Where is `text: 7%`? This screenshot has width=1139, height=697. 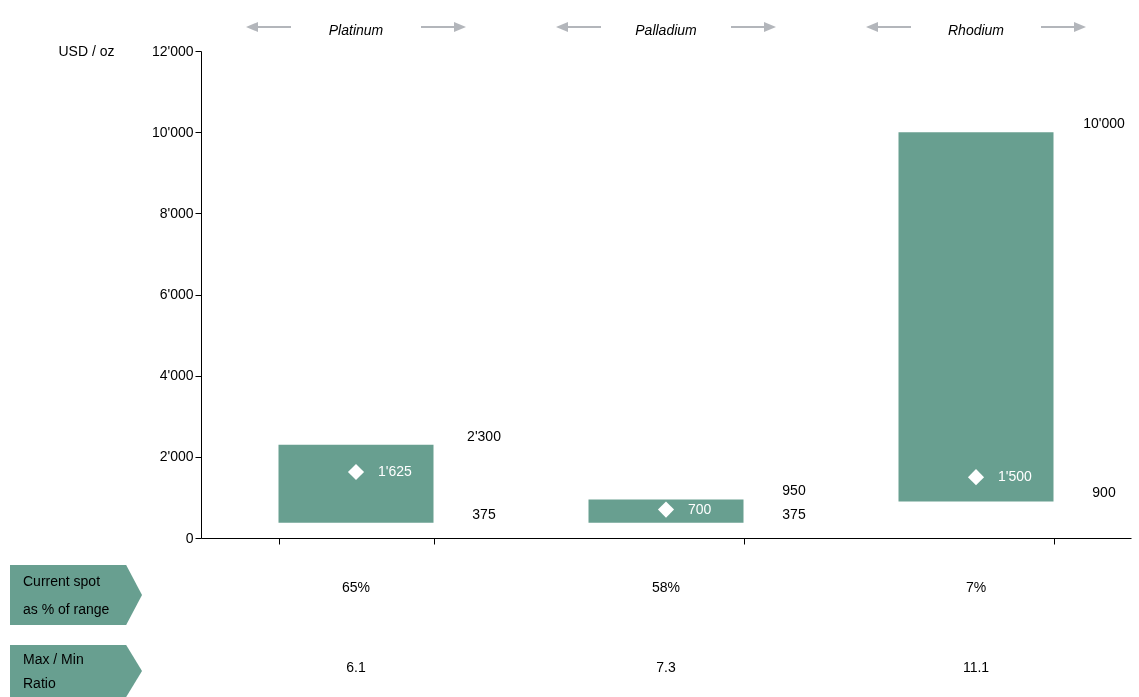 text: 7% is located at coordinates (976, 587).